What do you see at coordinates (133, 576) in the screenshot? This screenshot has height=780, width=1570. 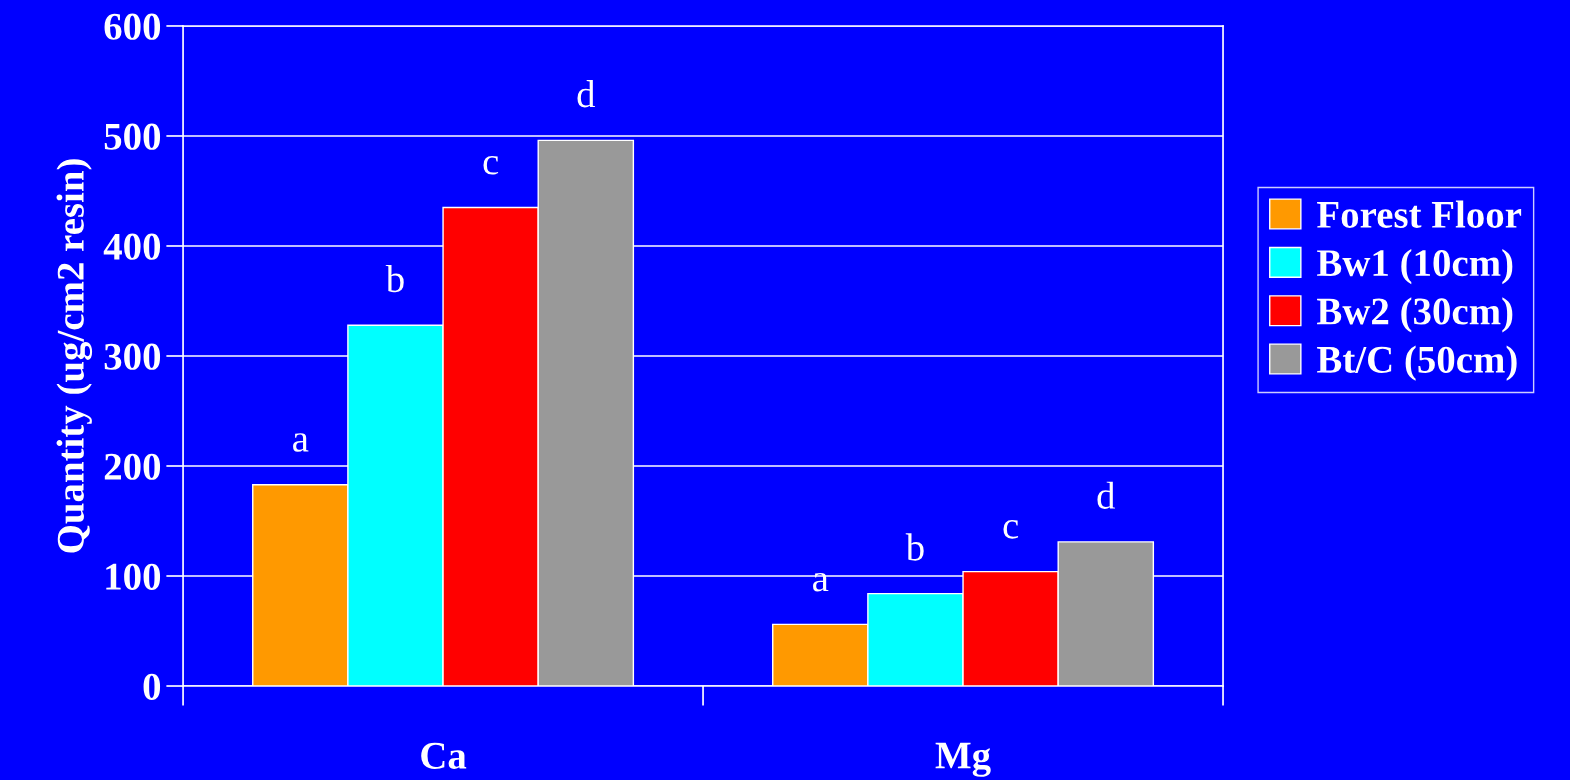 I see `y-tick-label: 100` at bounding box center [133, 576].